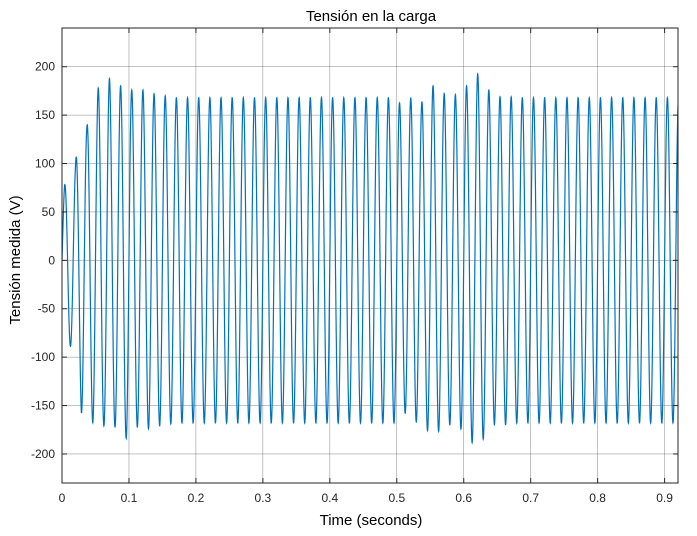 The height and width of the screenshot is (536, 697). I want to click on x-tick-label: 0.2, so click(196, 498).